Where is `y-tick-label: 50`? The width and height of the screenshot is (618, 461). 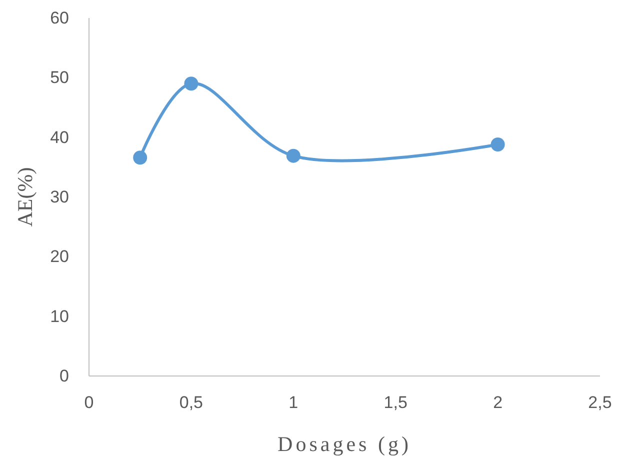 y-tick-label: 50 is located at coordinates (59, 78).